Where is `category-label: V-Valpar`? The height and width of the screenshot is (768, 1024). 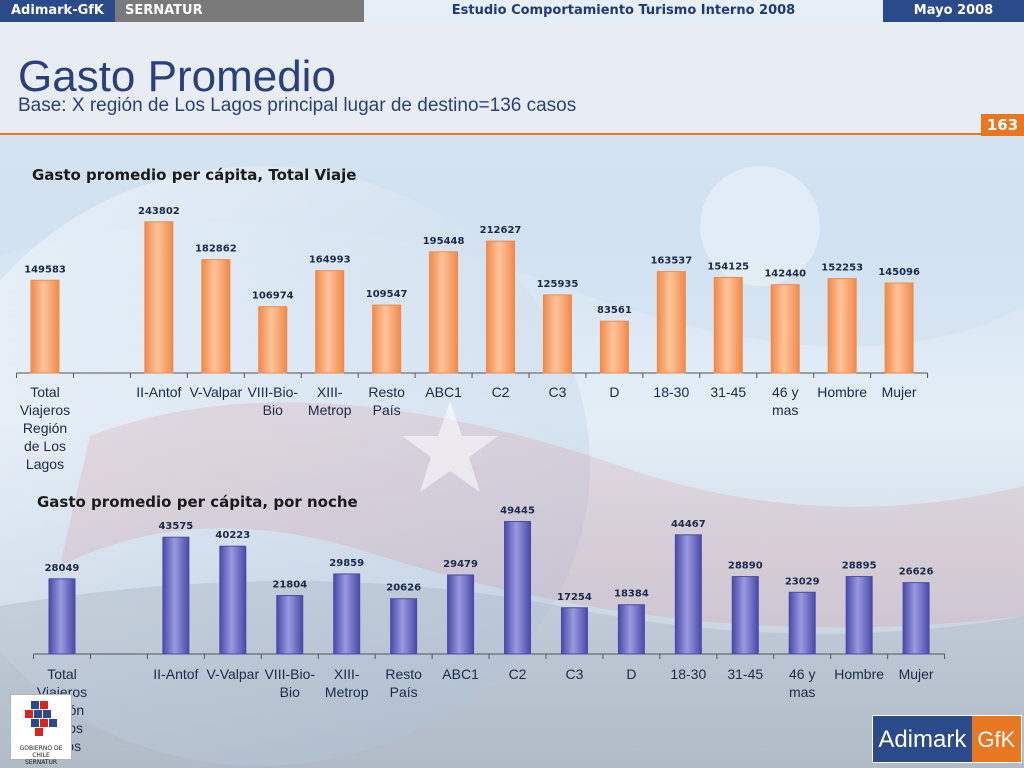
category-label: V-Valpar is located at coordinates (232, 674).